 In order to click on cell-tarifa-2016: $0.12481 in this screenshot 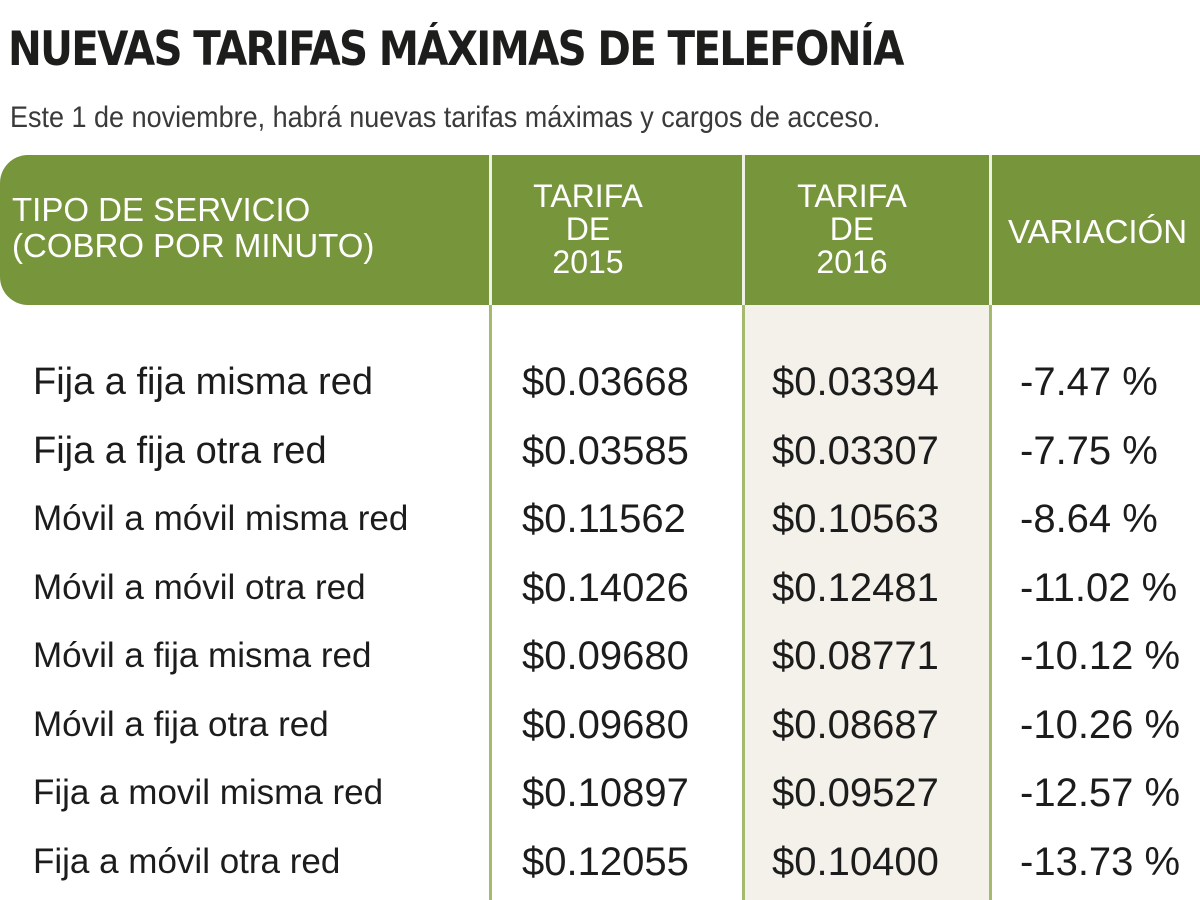, I will do `click(855, 587)`.